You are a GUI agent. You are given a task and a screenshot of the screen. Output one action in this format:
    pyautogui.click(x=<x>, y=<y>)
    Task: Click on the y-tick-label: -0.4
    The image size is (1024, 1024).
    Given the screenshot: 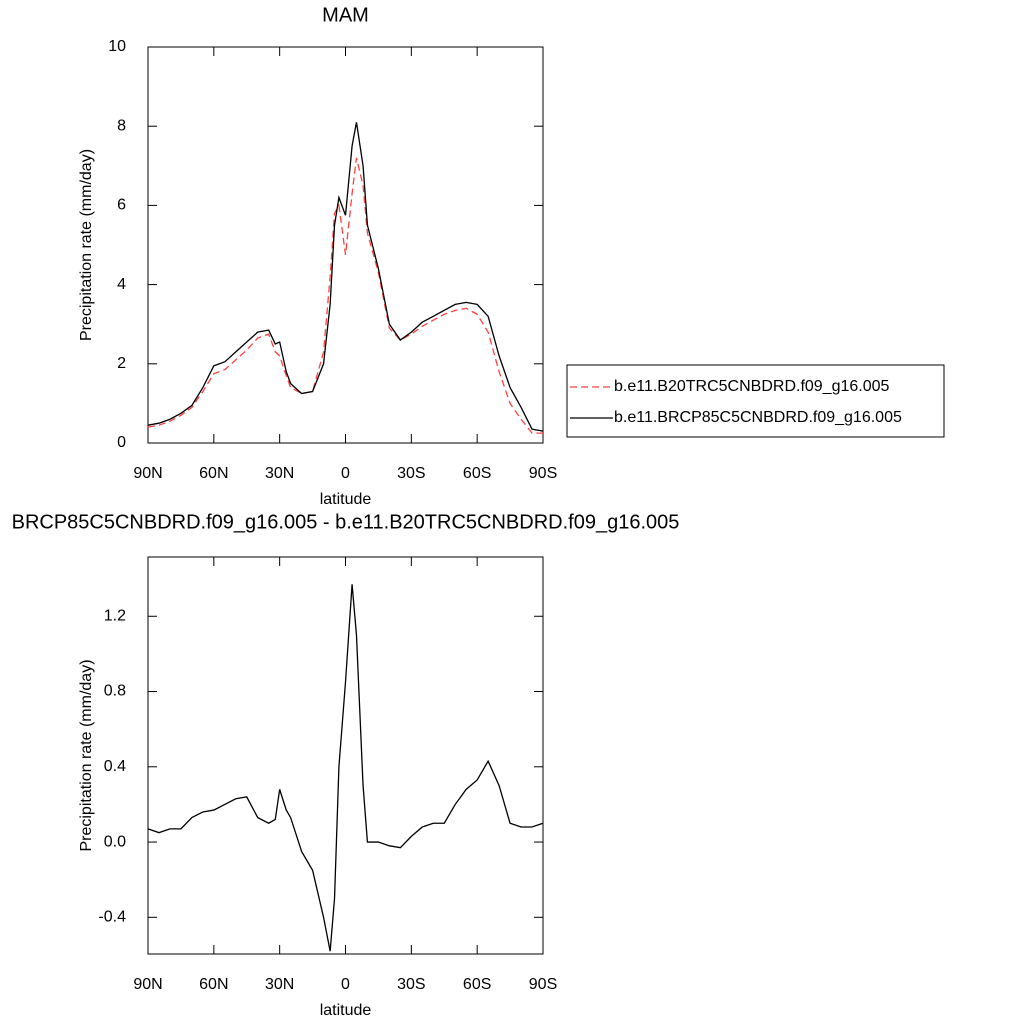 What is the action you would take?
    pyautogui.click(x=112, y=917)
    